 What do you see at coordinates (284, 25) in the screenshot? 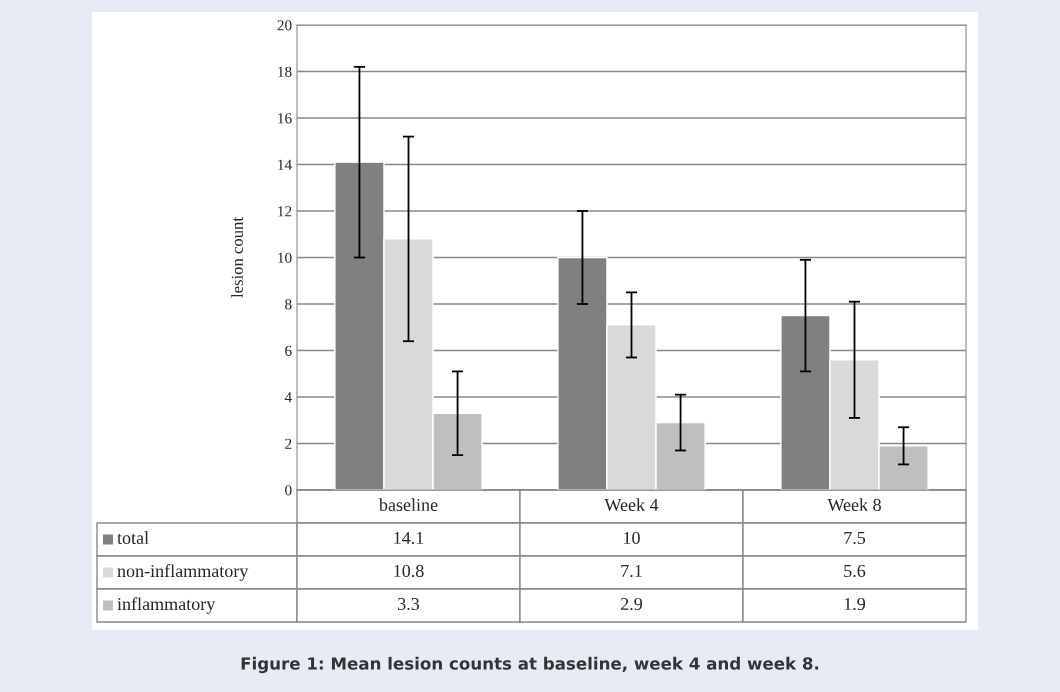
I see `y-tick-label: 20` at bounding box center [284, 25].